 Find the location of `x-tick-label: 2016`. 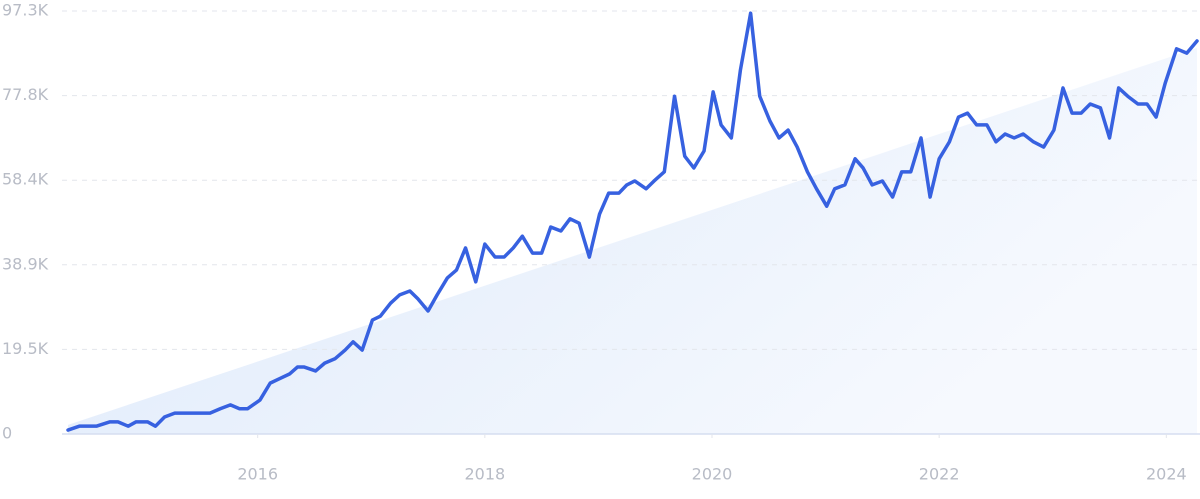

x-tick-label: 2016 is located at coordinates (257, 474).